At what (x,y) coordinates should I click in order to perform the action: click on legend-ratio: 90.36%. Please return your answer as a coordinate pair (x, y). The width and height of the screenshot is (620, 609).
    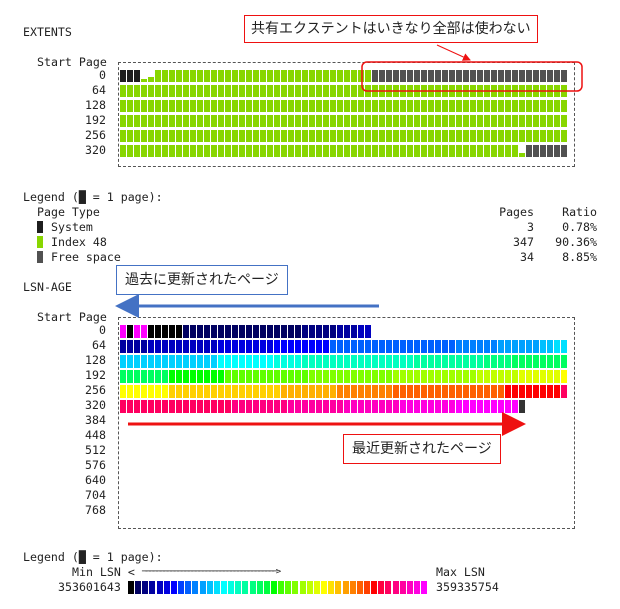
    Looking at the image, I should click on (576, 242).